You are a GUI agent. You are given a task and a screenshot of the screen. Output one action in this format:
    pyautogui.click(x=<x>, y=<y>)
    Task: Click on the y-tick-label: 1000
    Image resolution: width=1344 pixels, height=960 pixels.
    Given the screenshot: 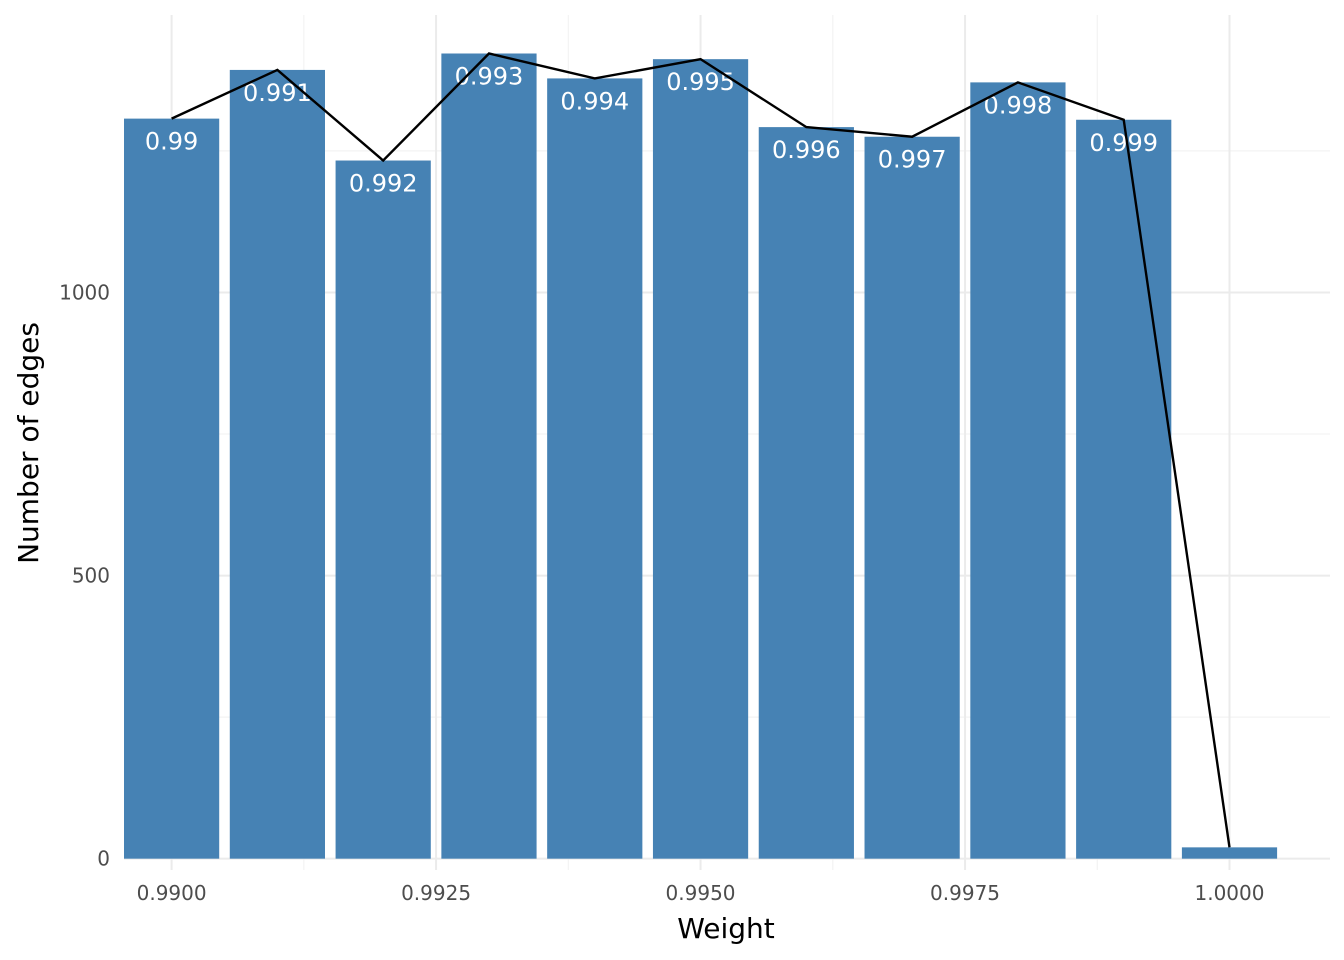 What is the action you would take?
    pyautogui.click(x=84, y=292)
    